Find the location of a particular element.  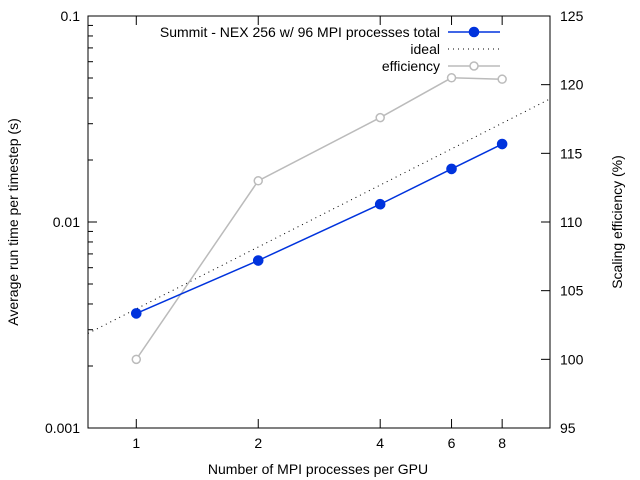

y-axis-title: Average run time per timestep (s) is located at coordinates (13, 222).